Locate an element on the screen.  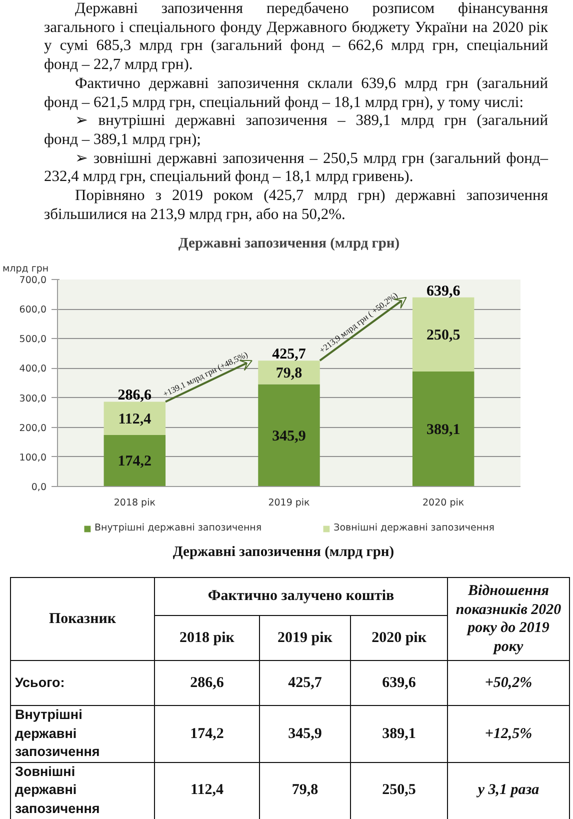
data-label: 112,4 is located at coordinates (135, 419).